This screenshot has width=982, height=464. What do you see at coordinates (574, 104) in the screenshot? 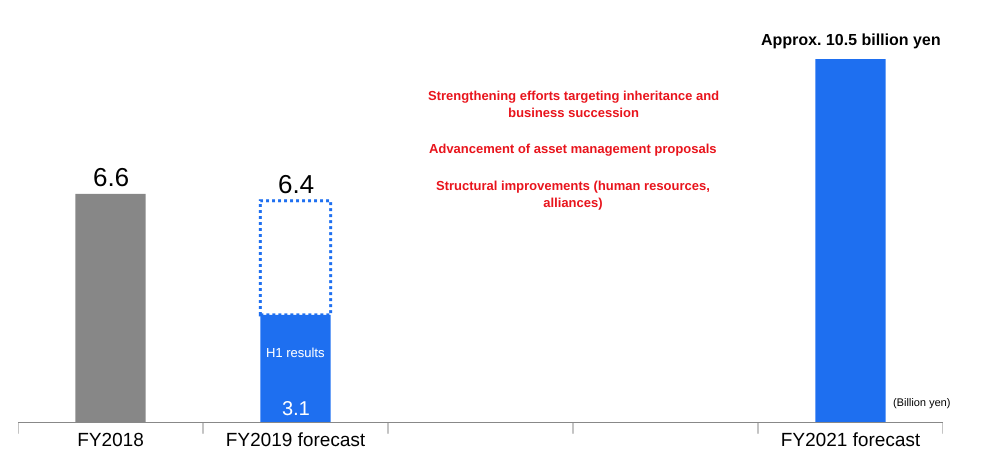
I see `annotation: Strengthening efforts targeting inheritance and business succession` at bounding box center [574, 104].